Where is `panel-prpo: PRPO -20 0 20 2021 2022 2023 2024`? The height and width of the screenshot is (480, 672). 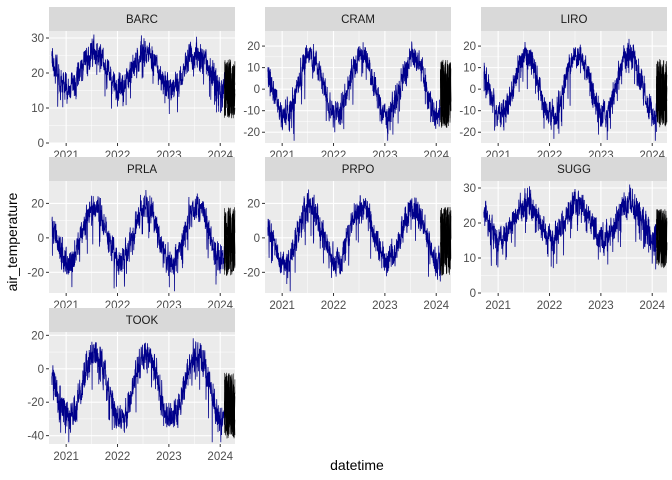
panel-prpo: PRPO -20 0 20 2021 2022 2023 2024 is located at coordinates (347, 234).